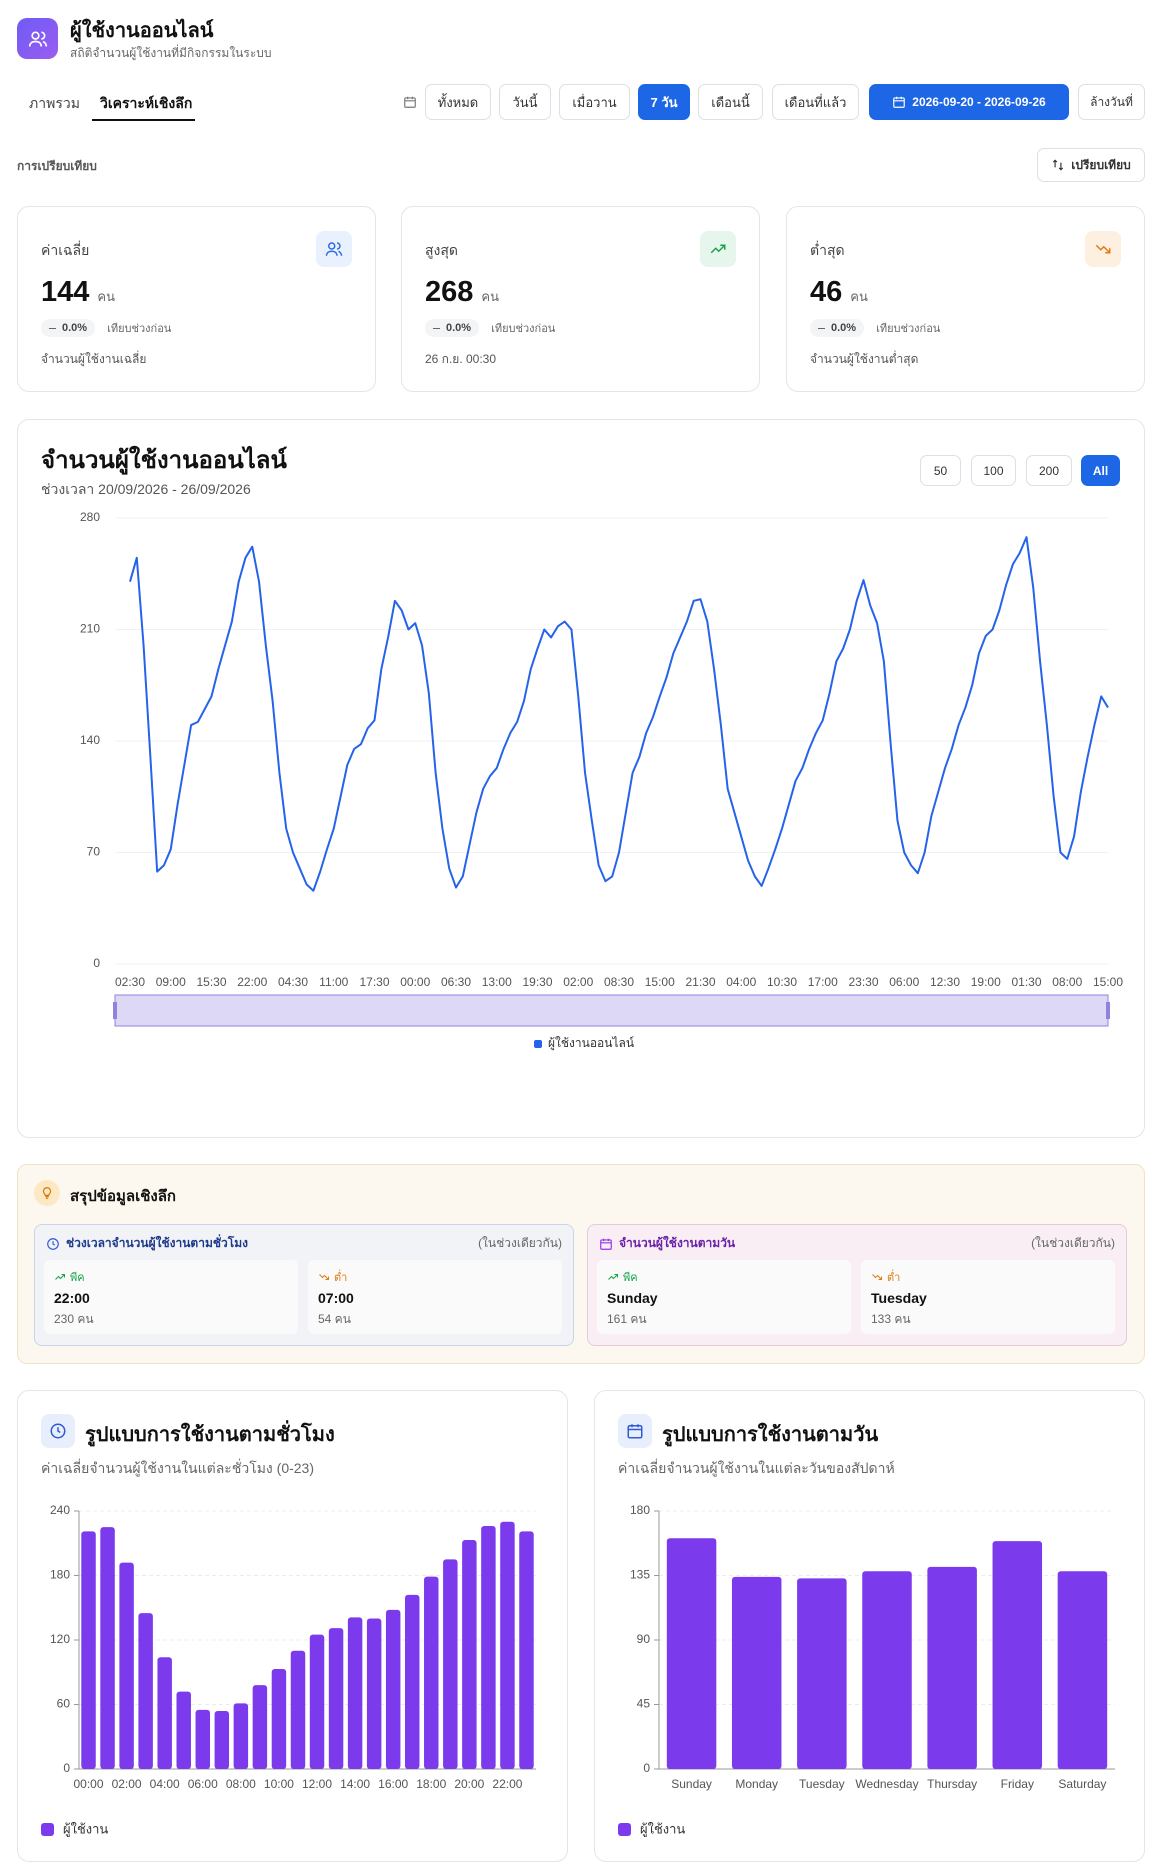 This screenshot has height=1867, width=1152. I want to click on insights-title: สรุปข้อมูลเชิงลึก, so click(123, 1196).